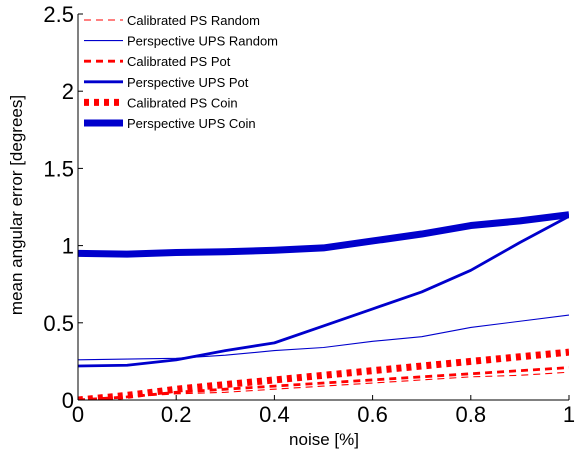 The image size is (575, 452). Describe the element at coordinates (202, 41) in the screenshot. I see `legend-label-perspective-ups-random: Perspective UPS Random` at that location.